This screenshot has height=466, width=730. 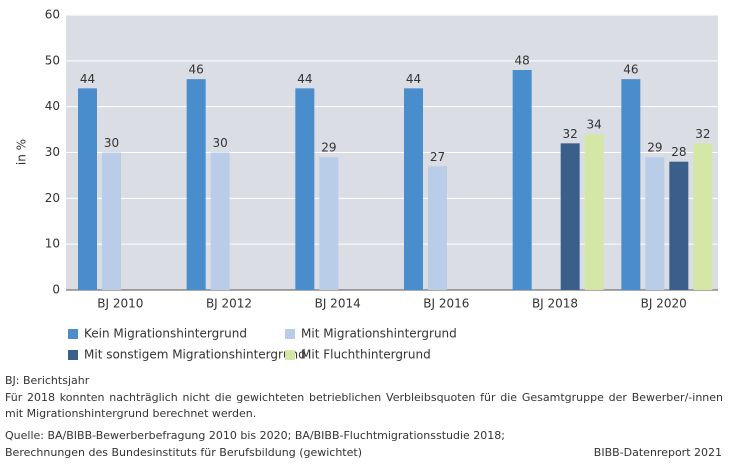 What do you see at coordinates (657, 452) in the screenshot?
I see `note-credit: BIBB-Datenreport 2021` at bounding box center [657, 452].